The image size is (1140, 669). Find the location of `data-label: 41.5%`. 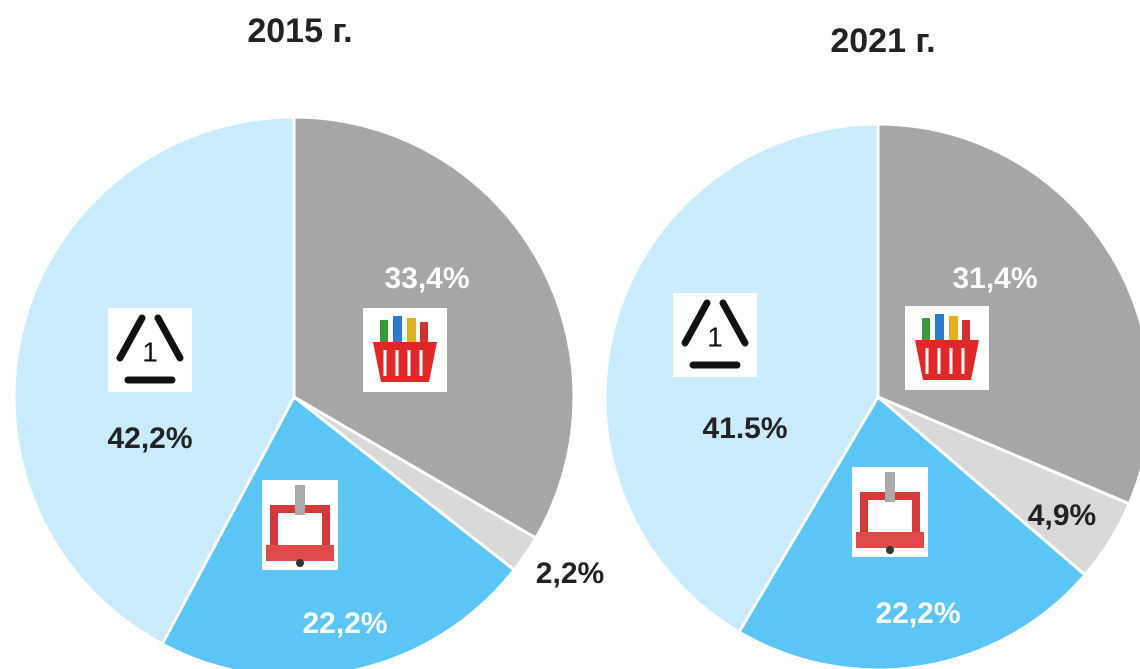

data-label: 41.5% is located at coordinates (744, 428).